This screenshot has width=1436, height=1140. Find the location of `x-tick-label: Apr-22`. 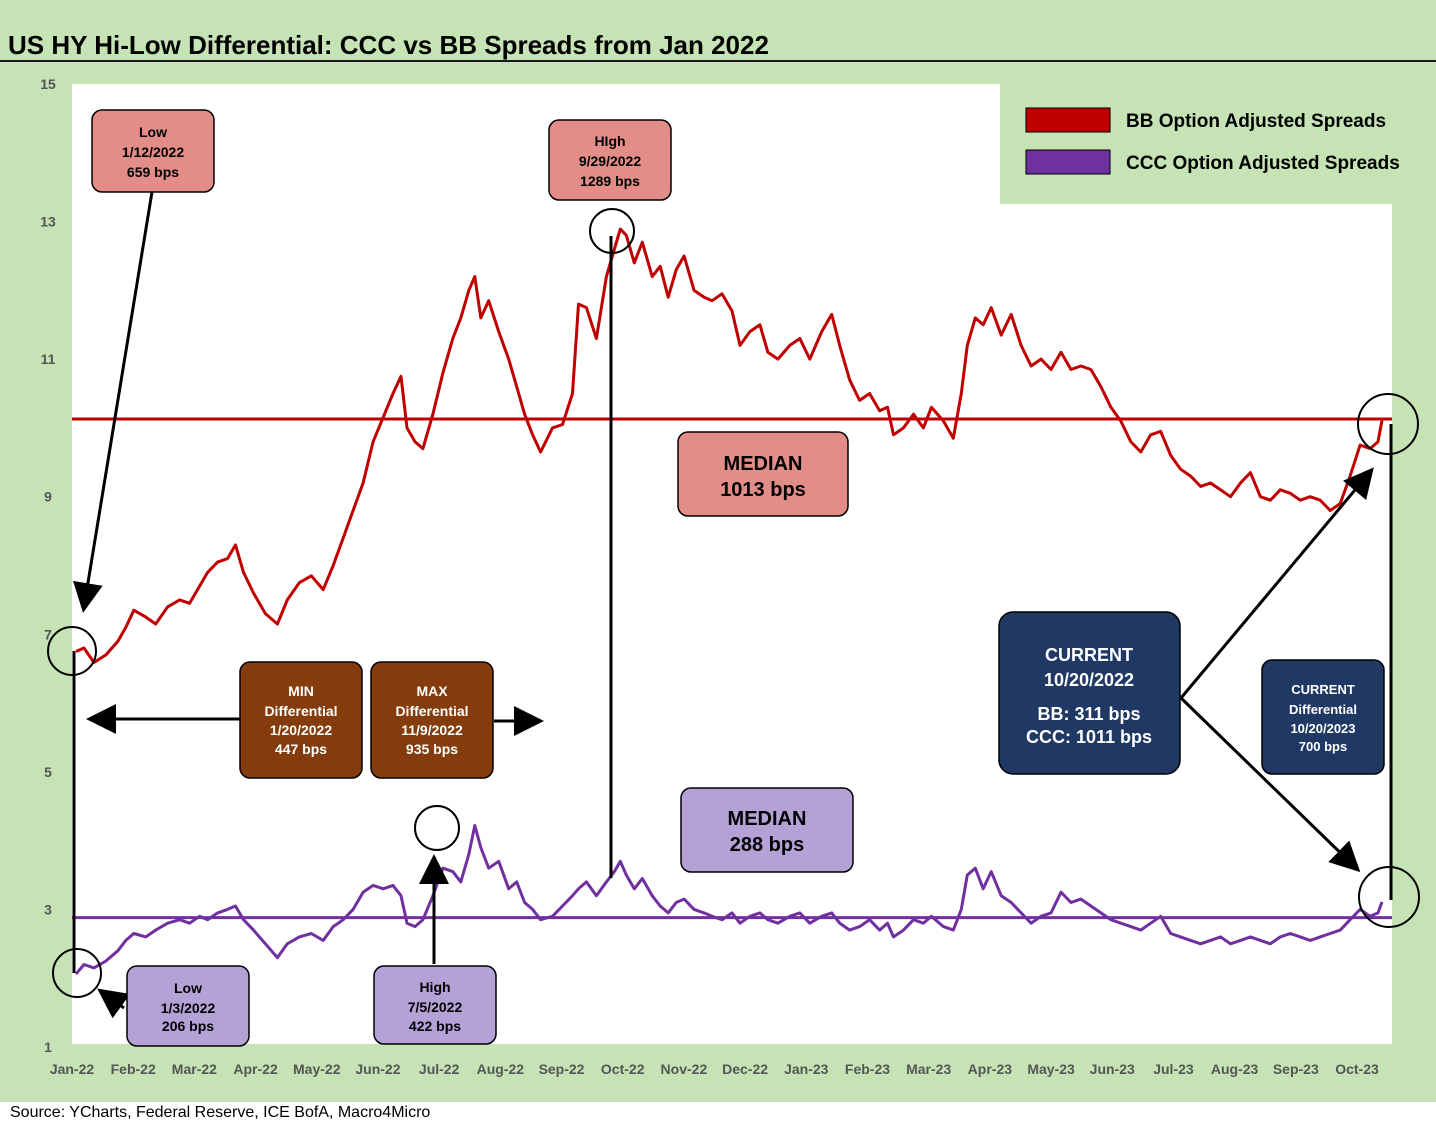

x-tick-label: Apr-22 is located at coordinates (255, 1069).